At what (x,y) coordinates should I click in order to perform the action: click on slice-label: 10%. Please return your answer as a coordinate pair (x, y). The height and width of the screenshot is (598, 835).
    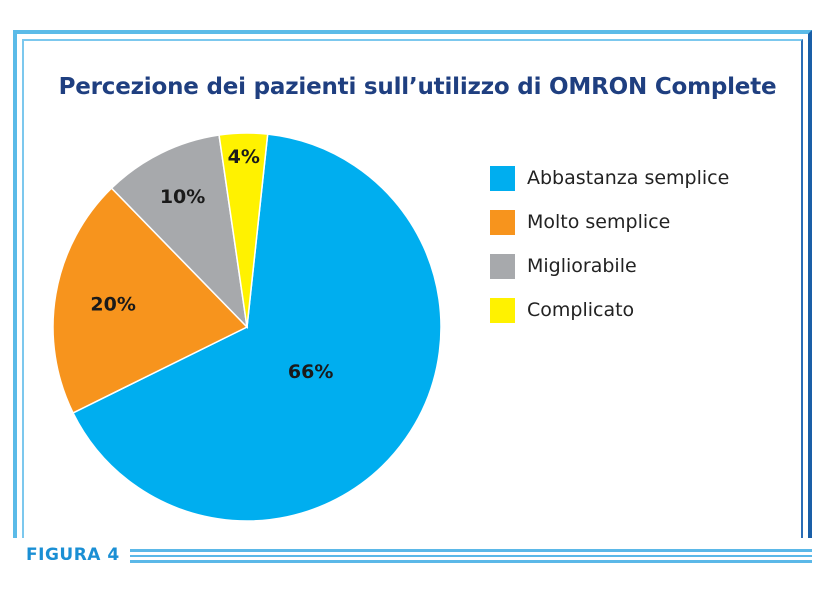
    Looking at the image, I should click on (182, 197).